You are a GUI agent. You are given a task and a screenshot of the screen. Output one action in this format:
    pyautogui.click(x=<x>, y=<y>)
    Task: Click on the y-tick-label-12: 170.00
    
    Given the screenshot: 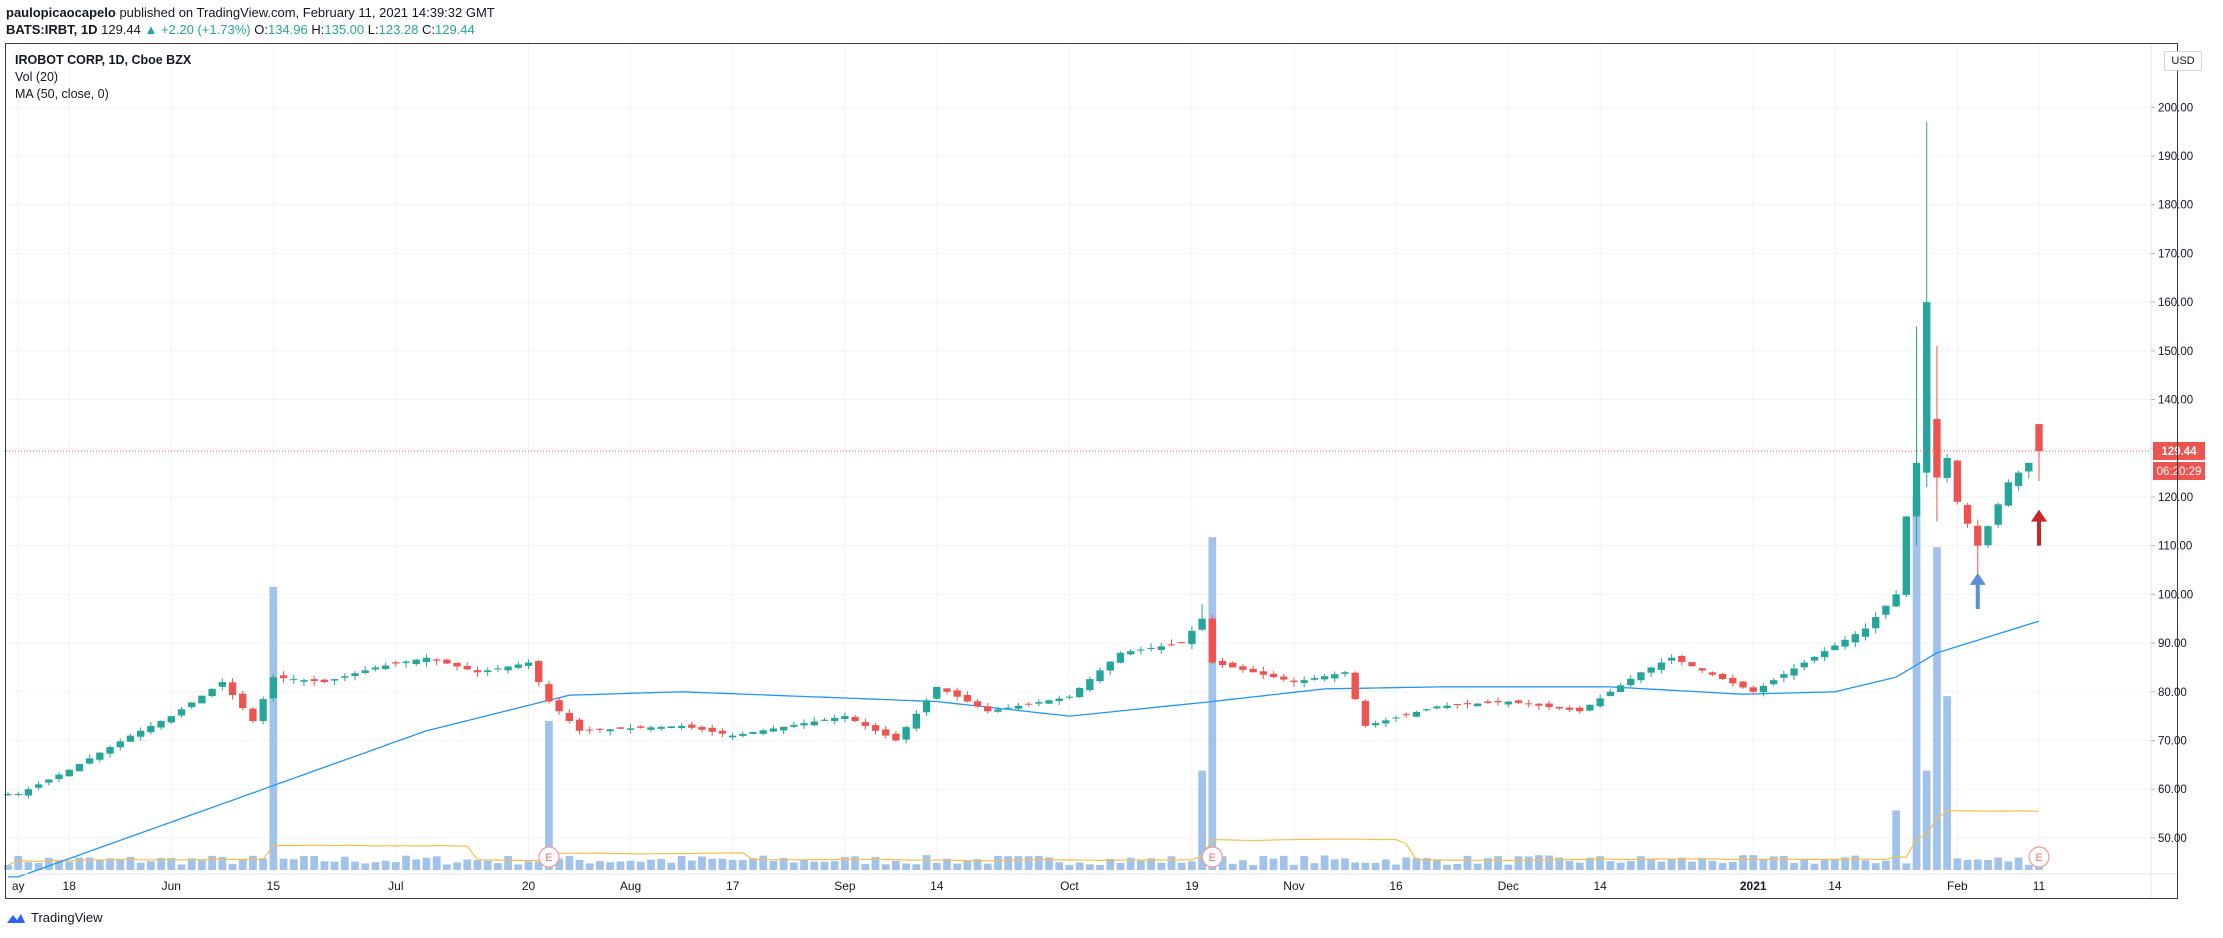 What is the action you would take?
    pyautogui.click(x=2175, y=254)
    